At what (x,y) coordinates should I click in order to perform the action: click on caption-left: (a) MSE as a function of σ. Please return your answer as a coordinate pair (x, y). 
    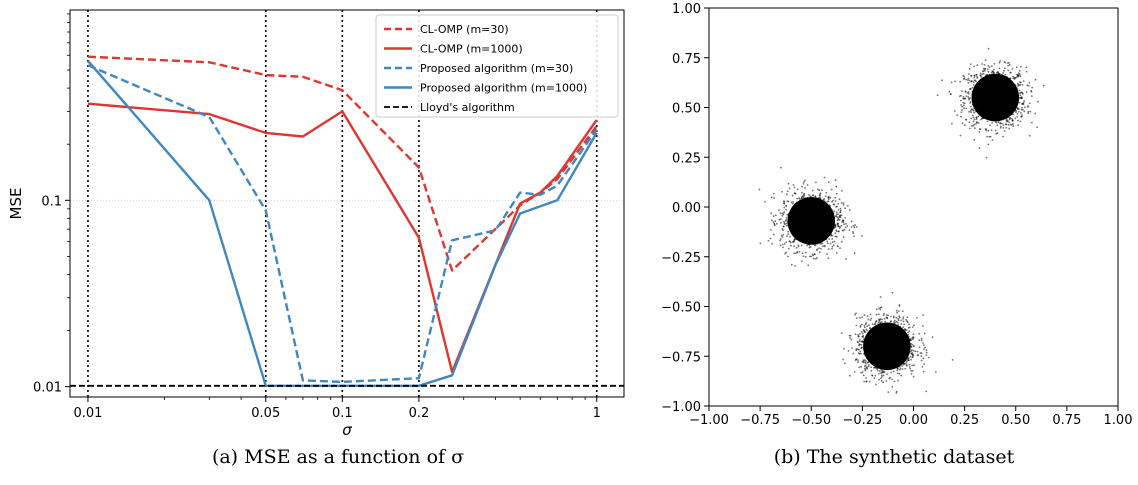
    Looking at the image, I should click on (338, 457).